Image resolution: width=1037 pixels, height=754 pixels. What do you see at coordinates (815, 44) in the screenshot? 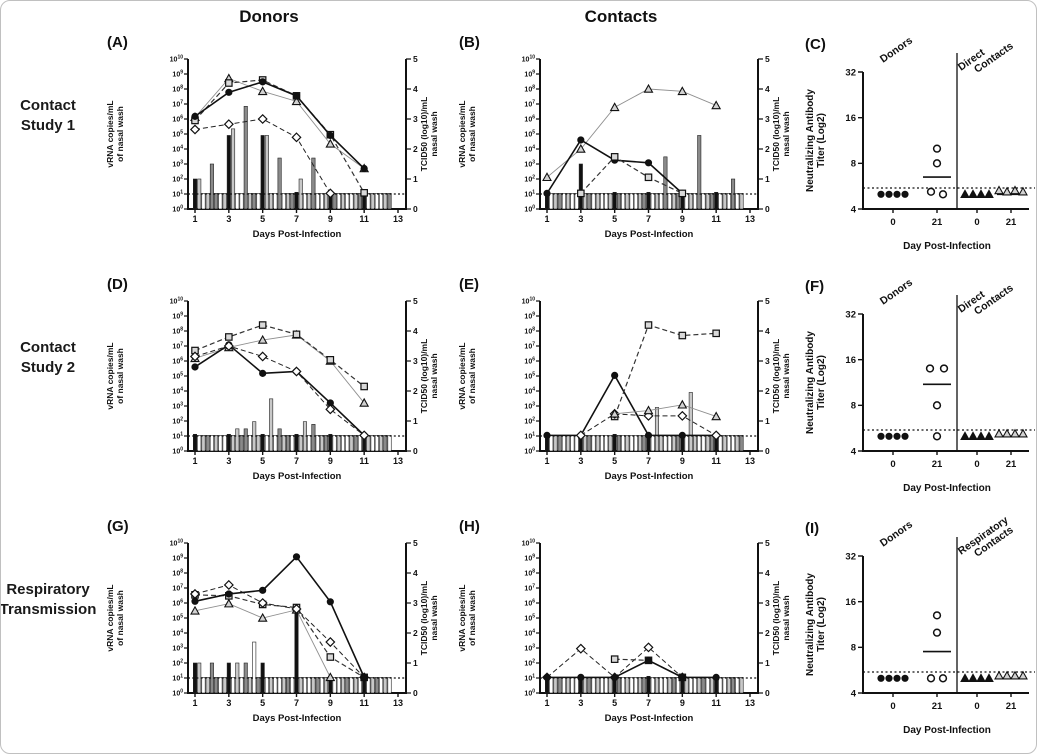
I see `svg-text: (C)` at bounding box center [815, 44].